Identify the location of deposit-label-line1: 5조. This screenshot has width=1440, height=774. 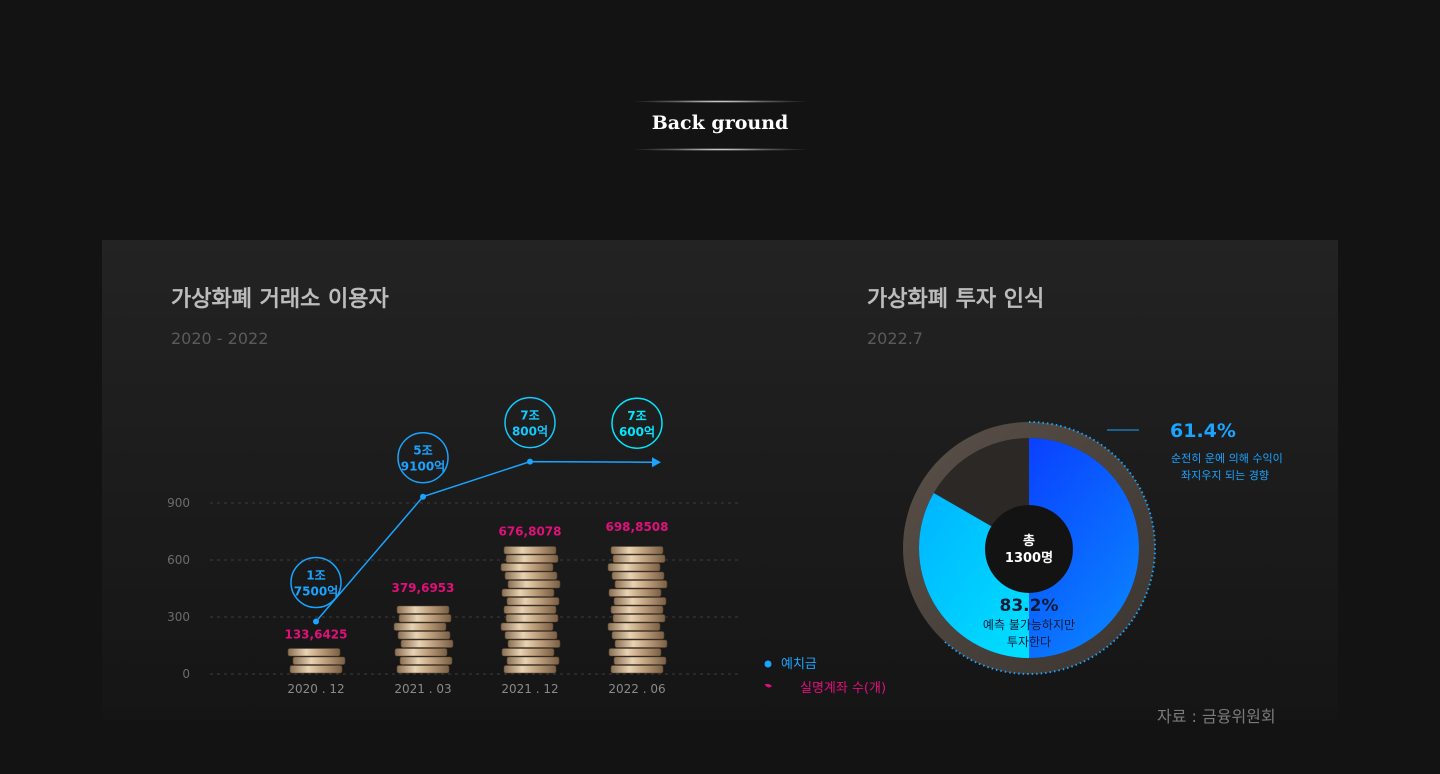
(422, 451).